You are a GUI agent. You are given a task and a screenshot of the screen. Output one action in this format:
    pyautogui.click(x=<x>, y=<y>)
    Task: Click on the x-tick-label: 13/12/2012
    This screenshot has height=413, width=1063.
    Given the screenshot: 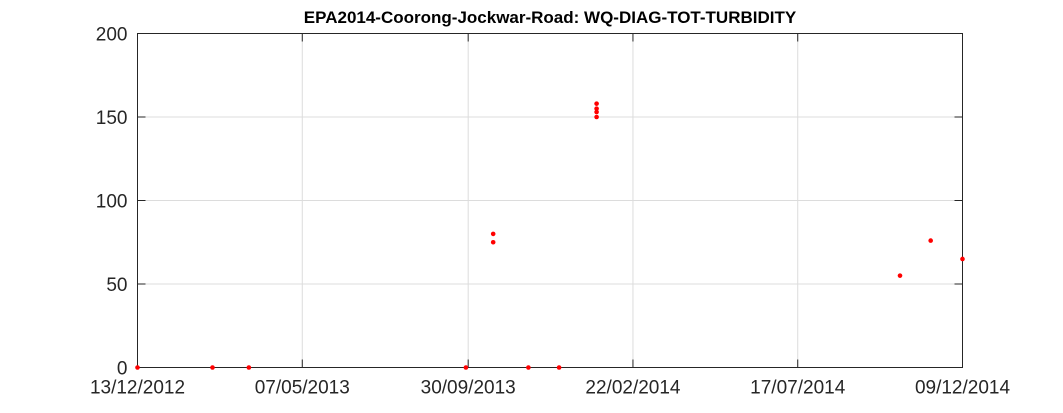 What is the action you would take?
    pyautogui.click(x=137, y=388)
    